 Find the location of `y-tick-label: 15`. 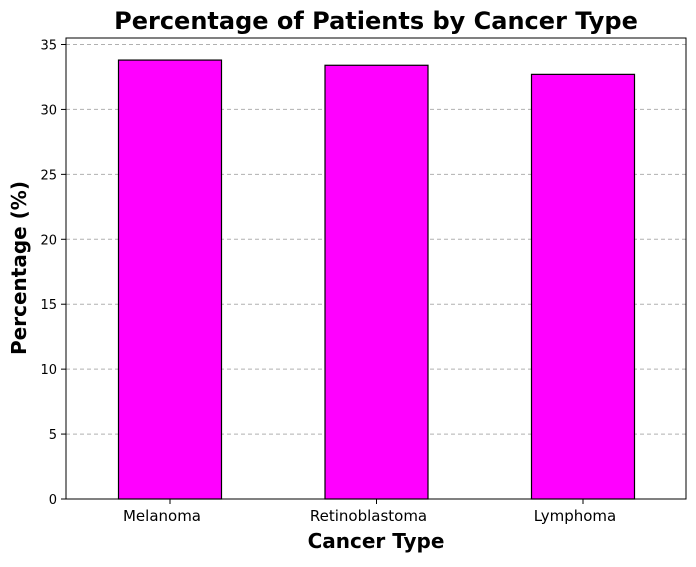

y-tick-label: 15 is located at coordinates (48, 305).